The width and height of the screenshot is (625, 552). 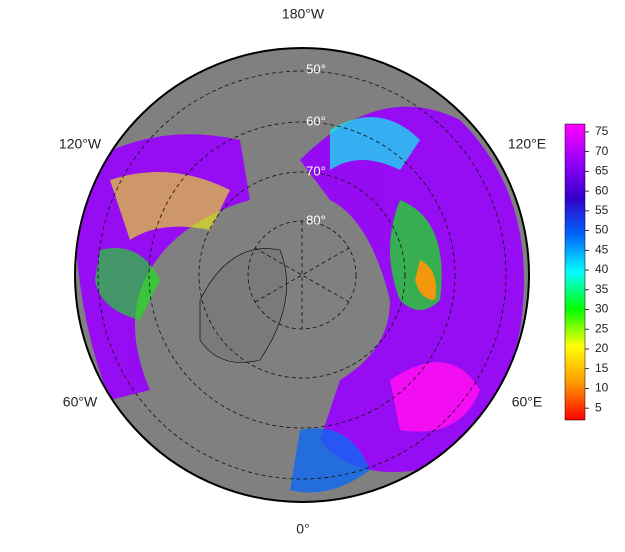 What do you see at coordinates (316, 120) in the screenshot?
I see `lat-label: 60°` at bounding box center [316, 120].